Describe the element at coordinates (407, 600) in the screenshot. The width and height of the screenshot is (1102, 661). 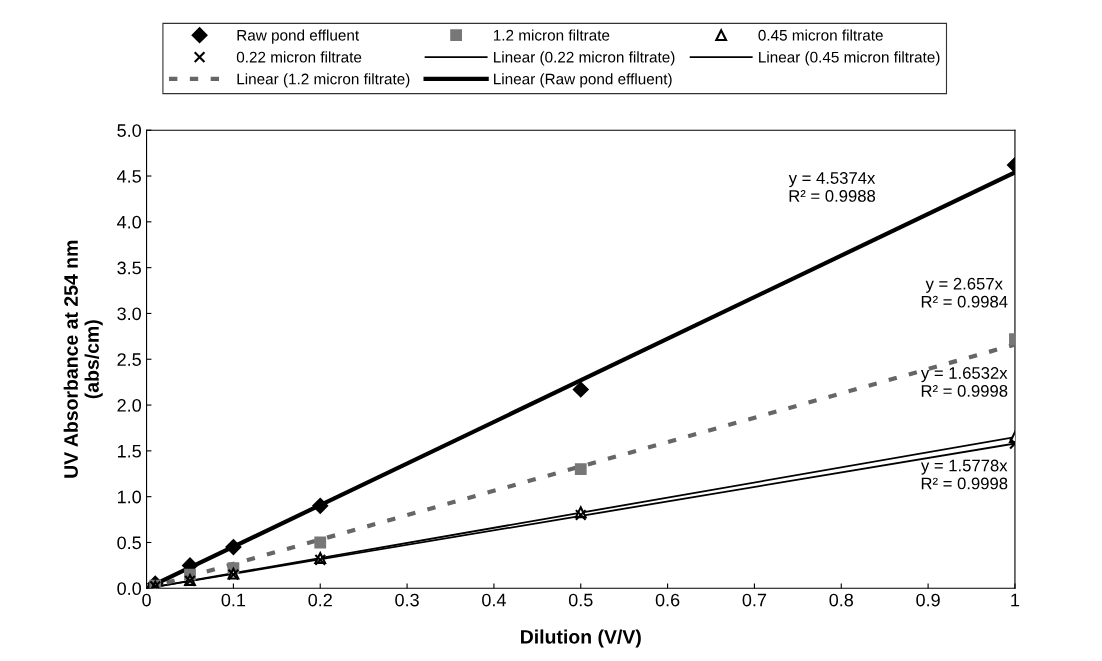
I see `x-tick-label: 0.3` at that location.